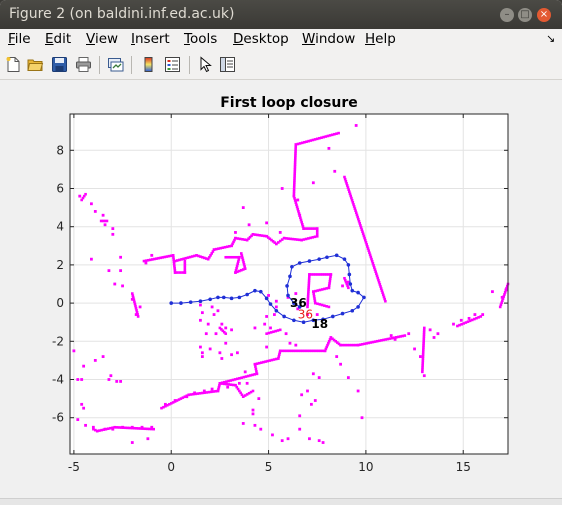 Image resolution: width=562 pixels, height=505 pixels. What do you see at coordinates (380, 39) in the screenshot?
I see `menu-help: Help` at bounding box center [380, 39].